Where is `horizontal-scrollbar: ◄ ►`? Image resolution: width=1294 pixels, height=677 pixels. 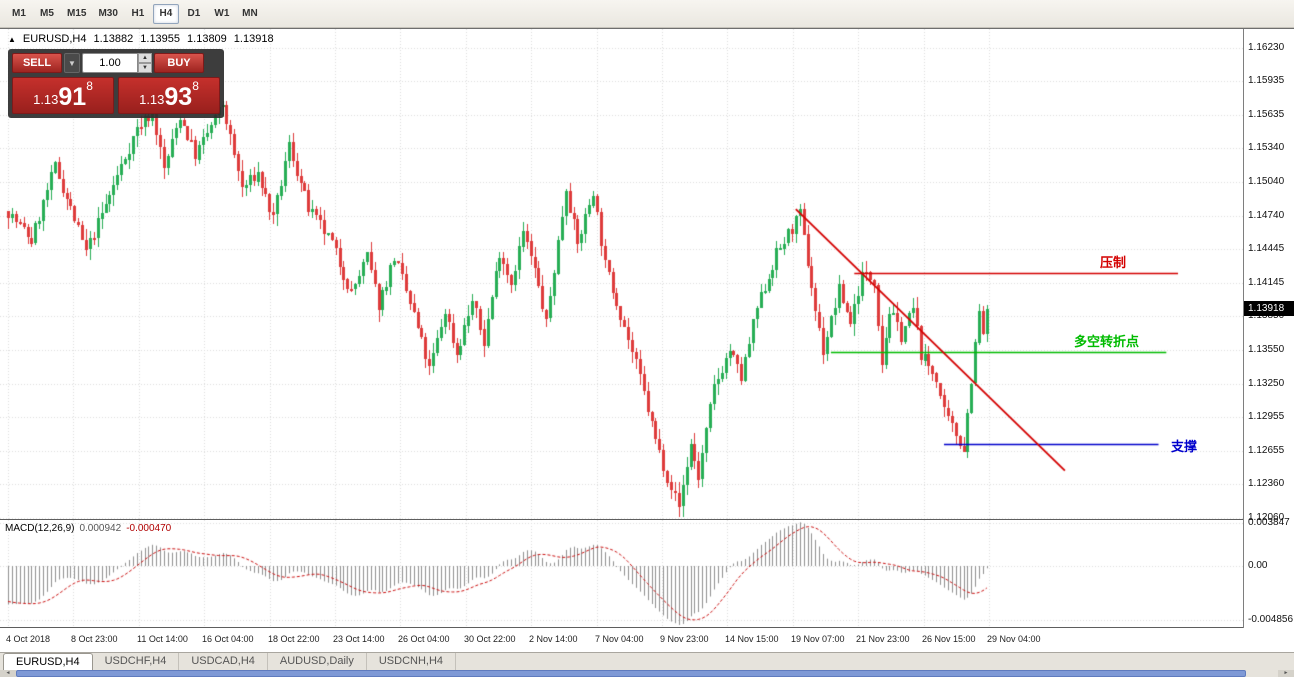
horizontal-scrollbar: ◄ ► is located at coordinates (647, 673).